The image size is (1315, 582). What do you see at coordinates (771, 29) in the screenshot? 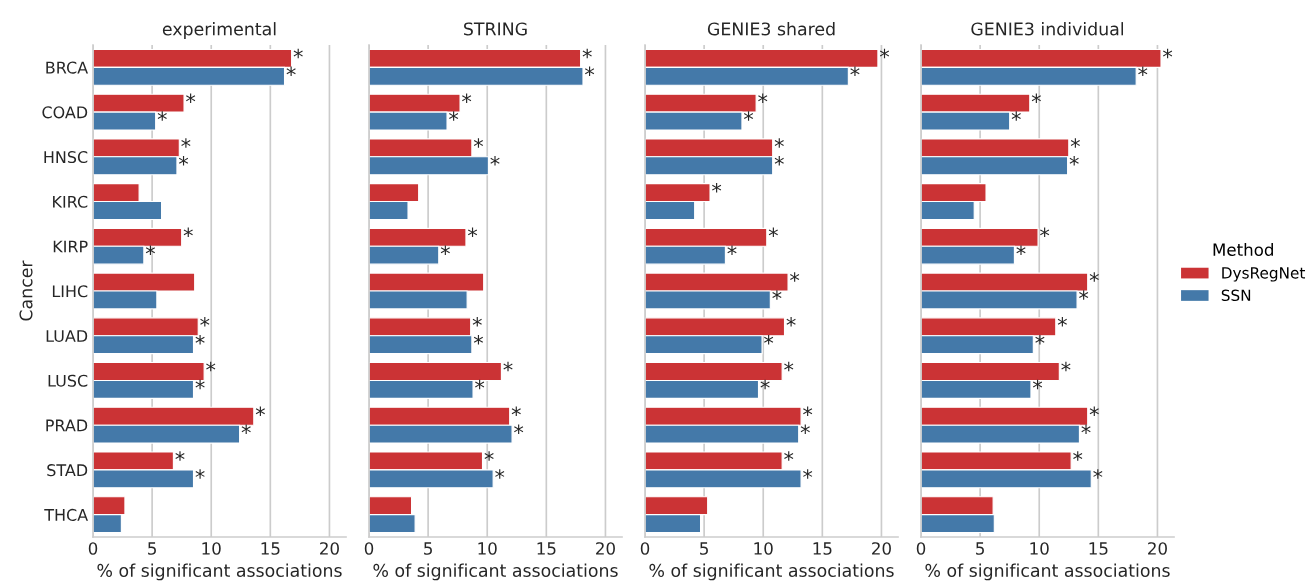
I see `chart-title: GENIE3 shared` at bounding box center [771, 29].